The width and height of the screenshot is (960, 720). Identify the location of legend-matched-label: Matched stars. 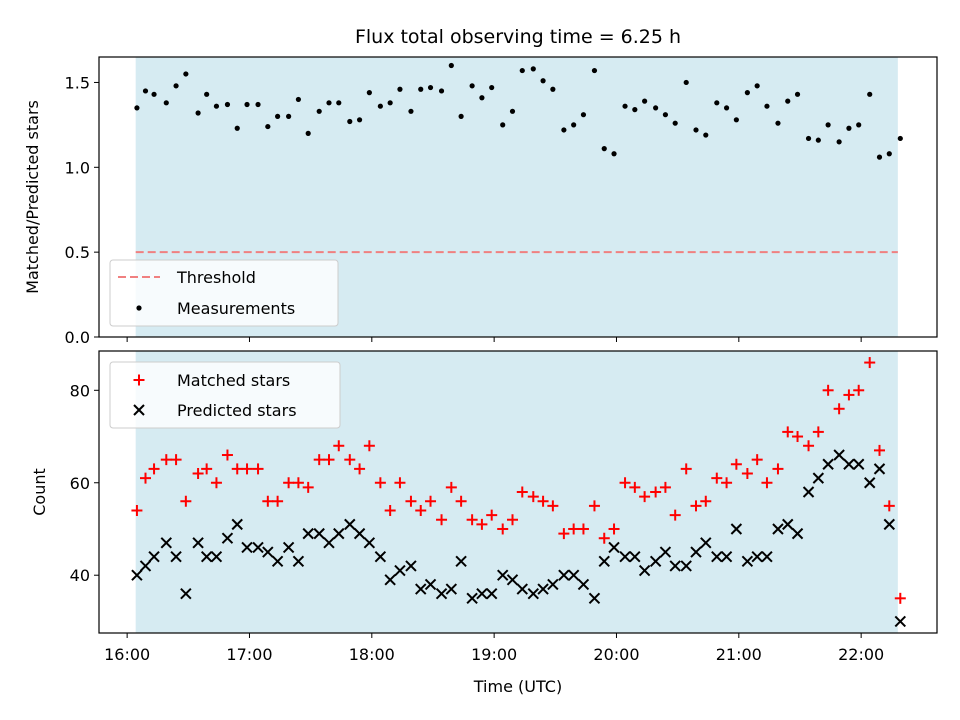
(233, 380).